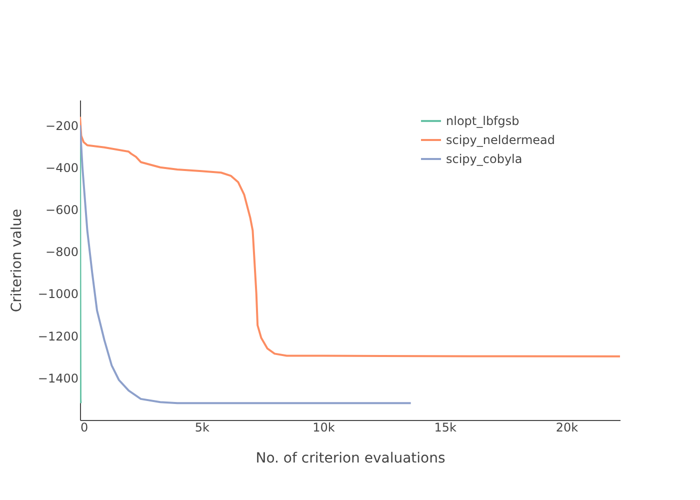 The image size is (700, 500). Describe the element at coordinates (323, 427) in the screenshot. I see `x-tick-label: 10k` at that location.